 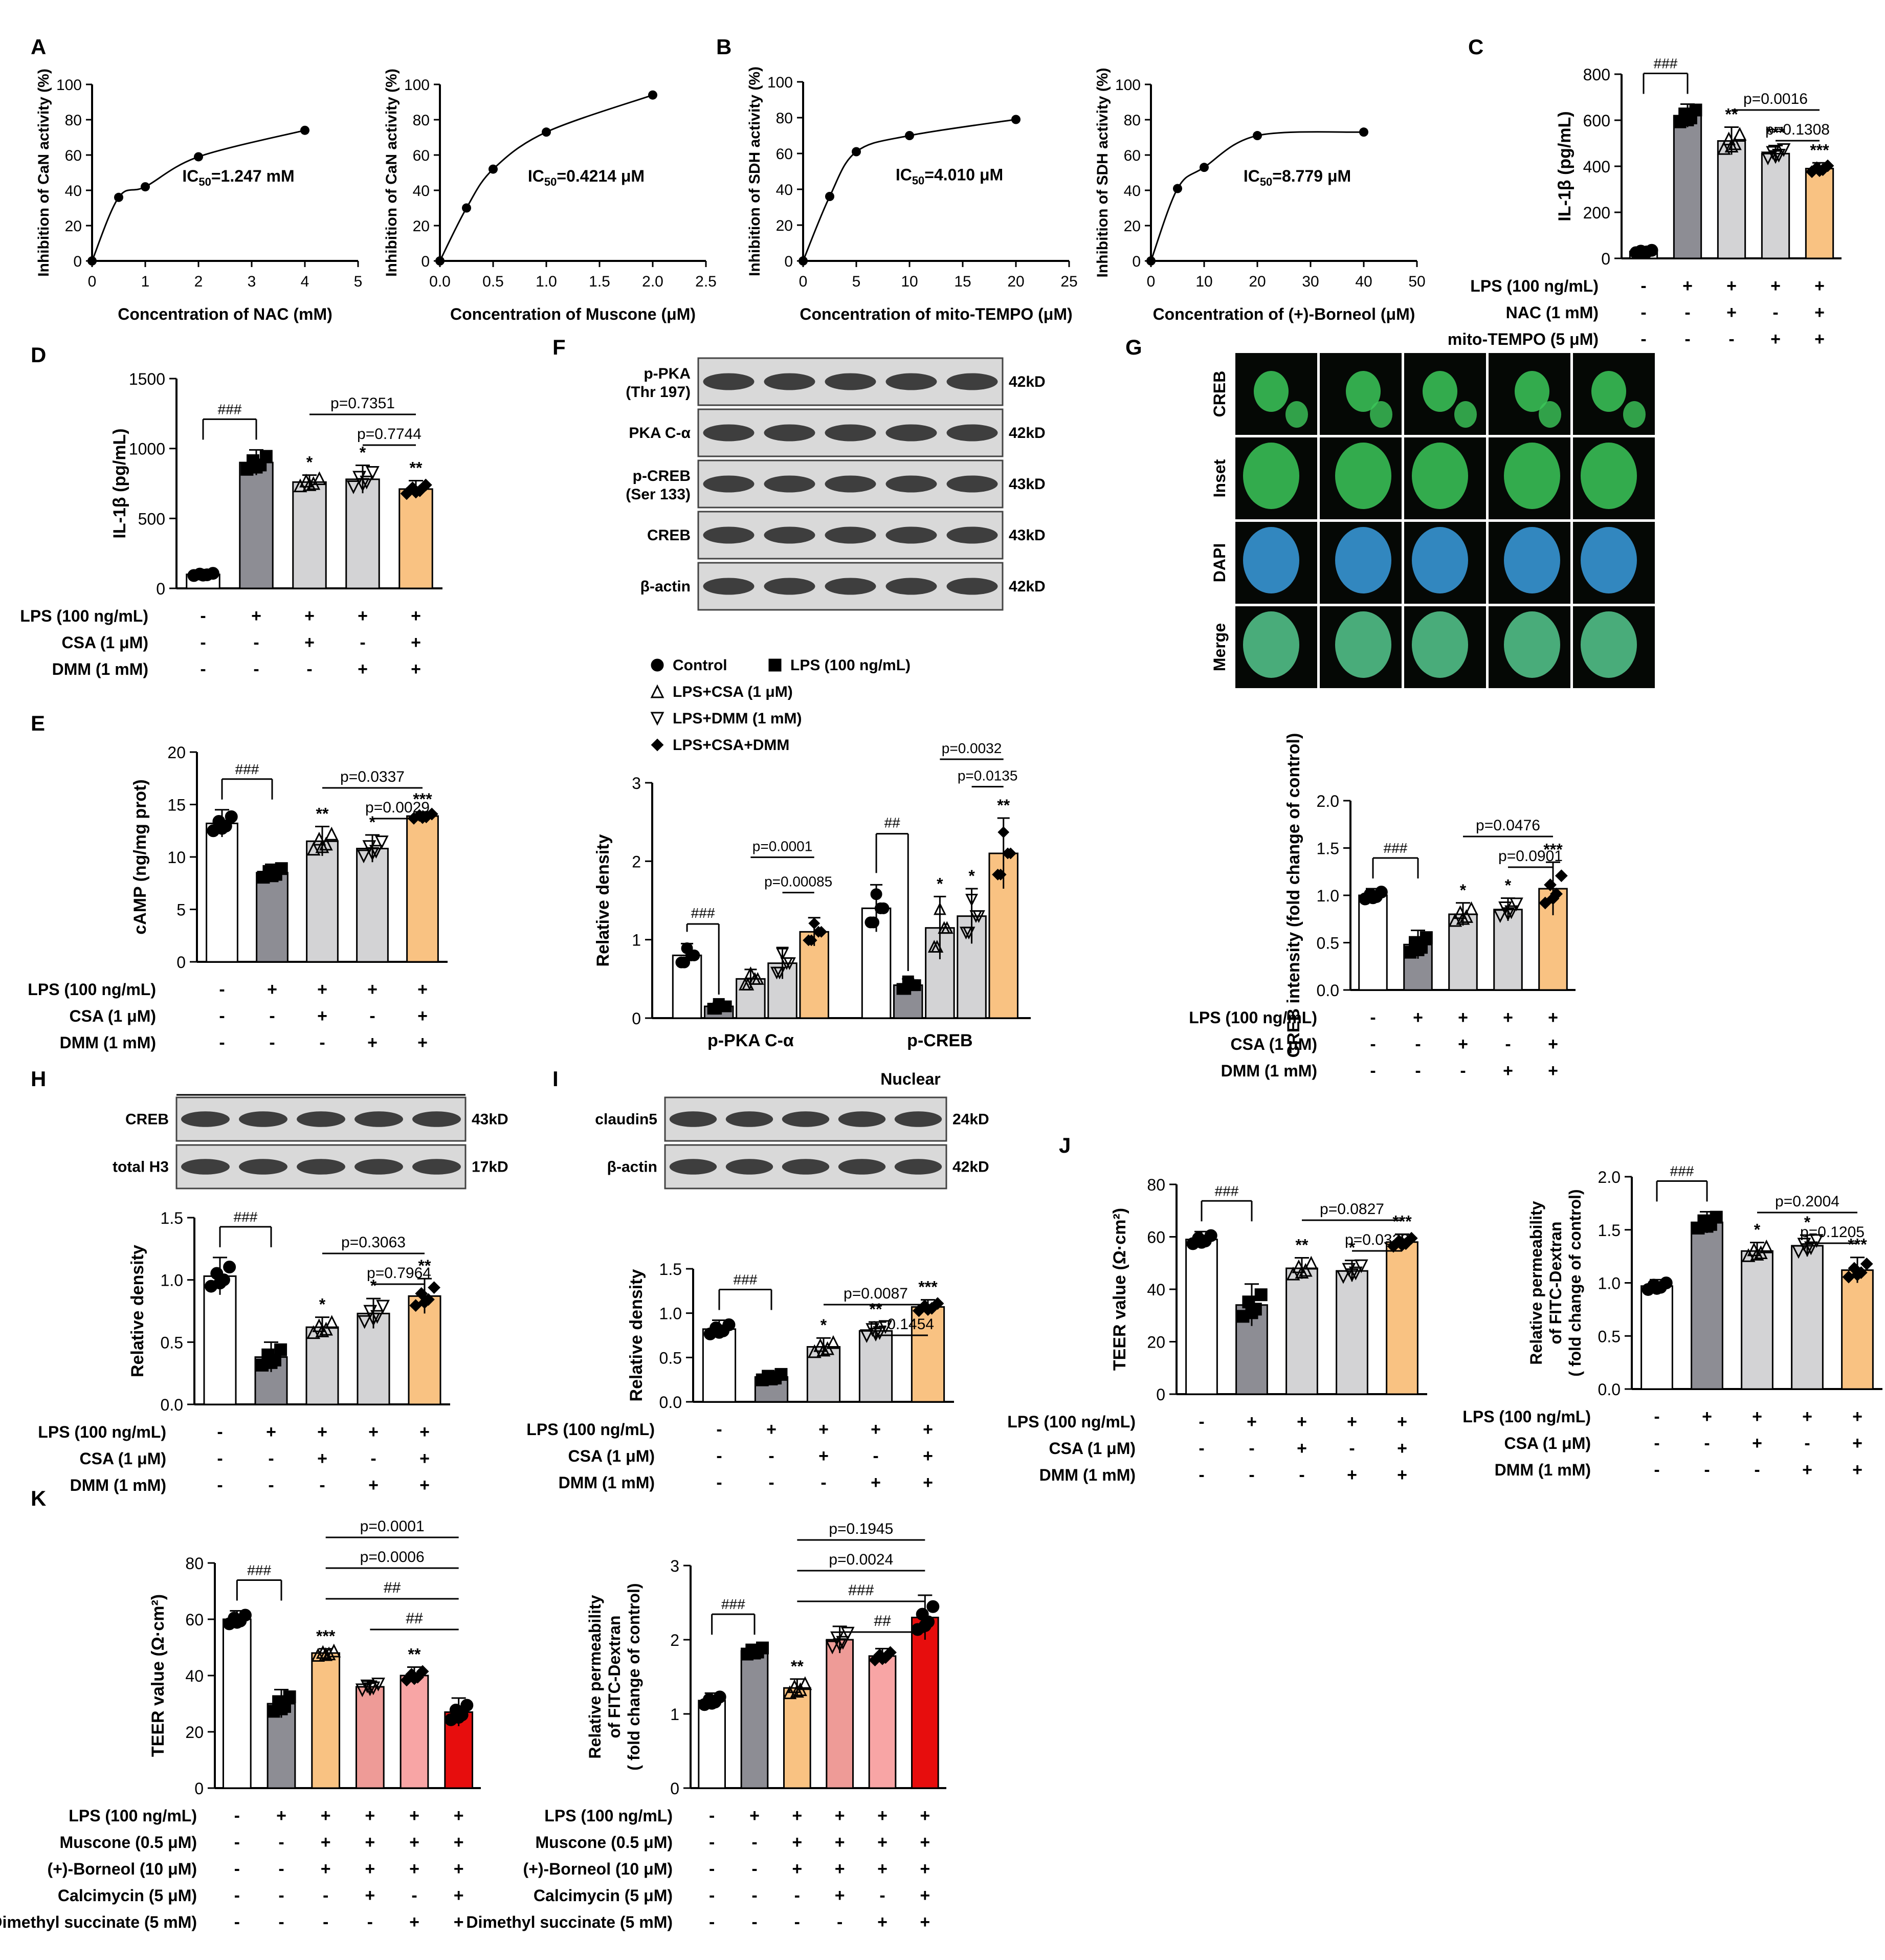 What do you see at coordinates (850, 665) in the screenshot?
I see `legend-entry: LPS (100 ng/mL)` at bounding box center [850, 665].